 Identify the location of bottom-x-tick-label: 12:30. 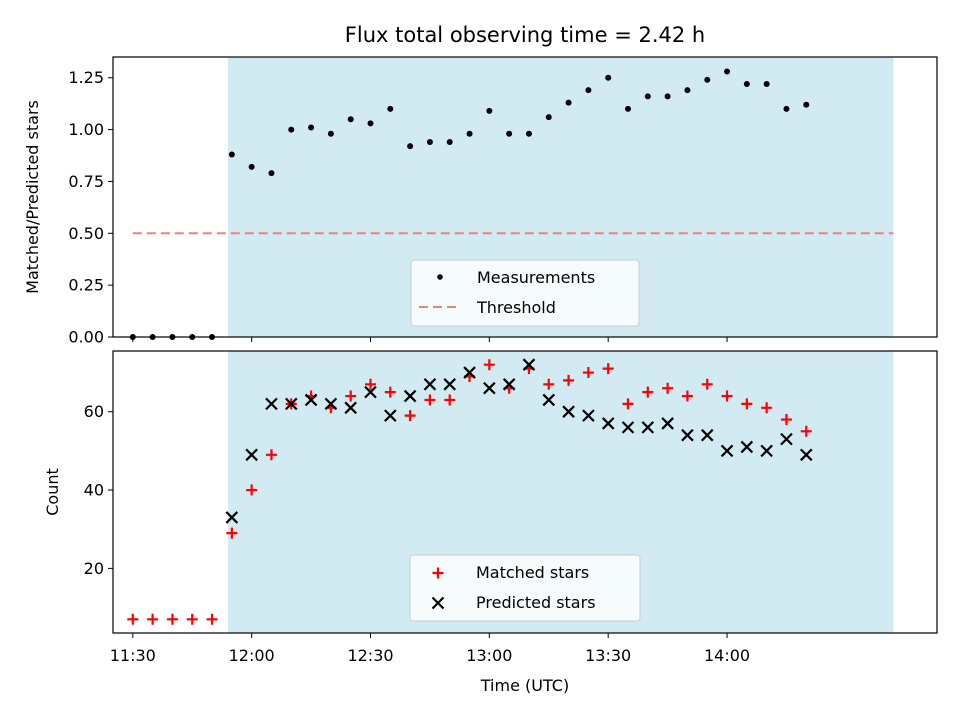
(370, 655).